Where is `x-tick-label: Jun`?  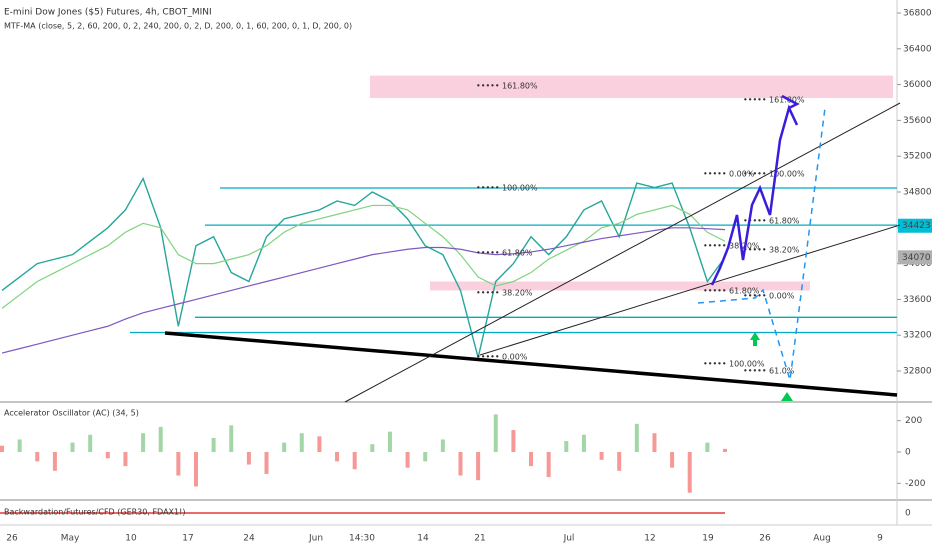 x-tick-label: Jun is located at coordinates (315, 539).